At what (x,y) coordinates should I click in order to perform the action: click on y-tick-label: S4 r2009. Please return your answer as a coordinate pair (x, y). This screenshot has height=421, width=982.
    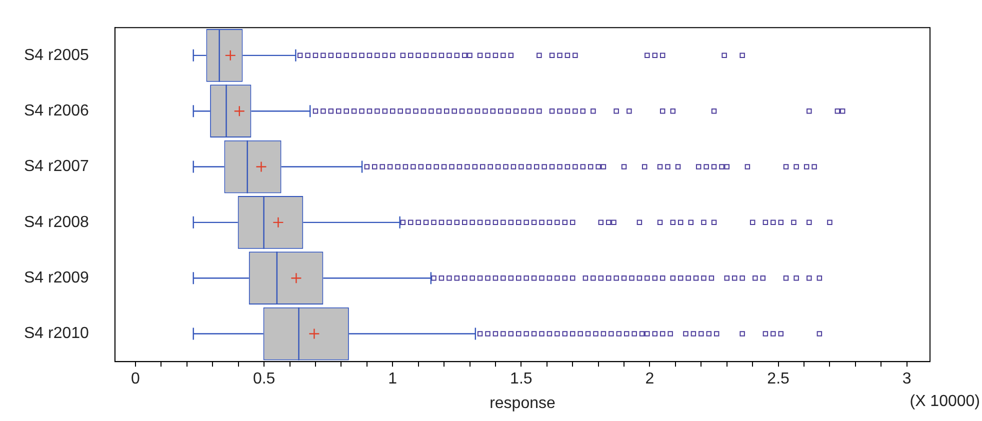
    Looking at the image, I should click on (57, 278).